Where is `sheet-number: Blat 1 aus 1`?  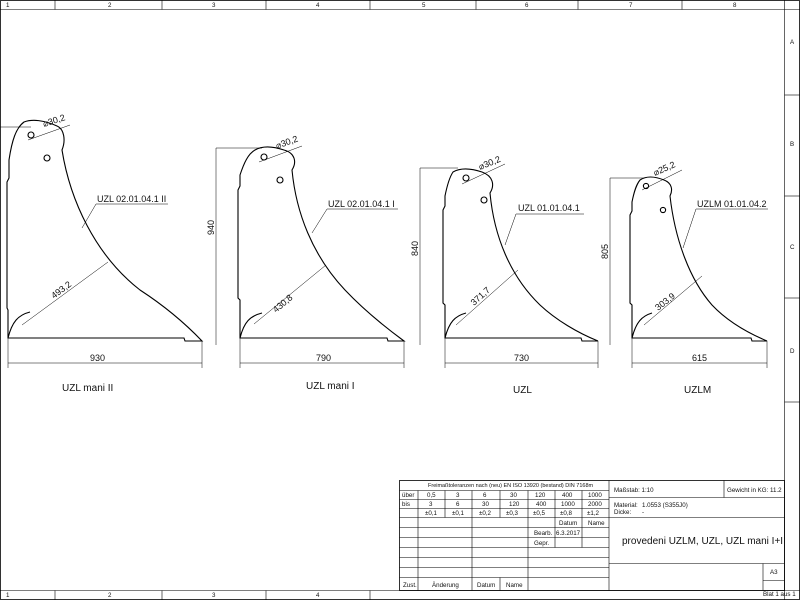 sheet-number: Blat 1 aus 1 is located at coordinates (779, 594).